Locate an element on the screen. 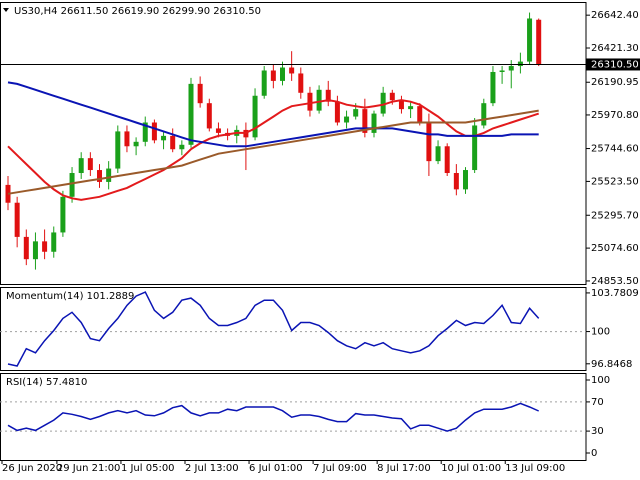 Image resolution: width=640 pixels, height=480 pixels. x-tick-label: 7 Jul 09:00 is located at coordinates (340, 468).